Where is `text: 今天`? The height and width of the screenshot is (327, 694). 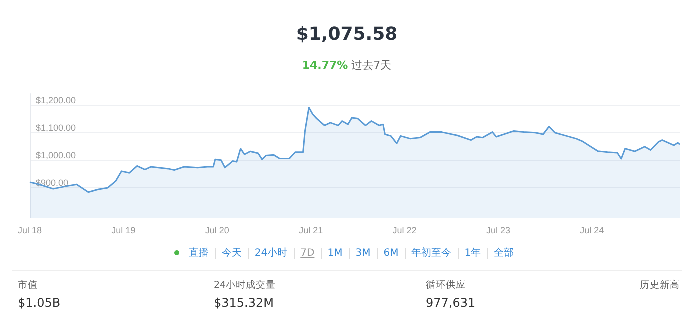 text: 今天 is located at coordinates (231, 253).